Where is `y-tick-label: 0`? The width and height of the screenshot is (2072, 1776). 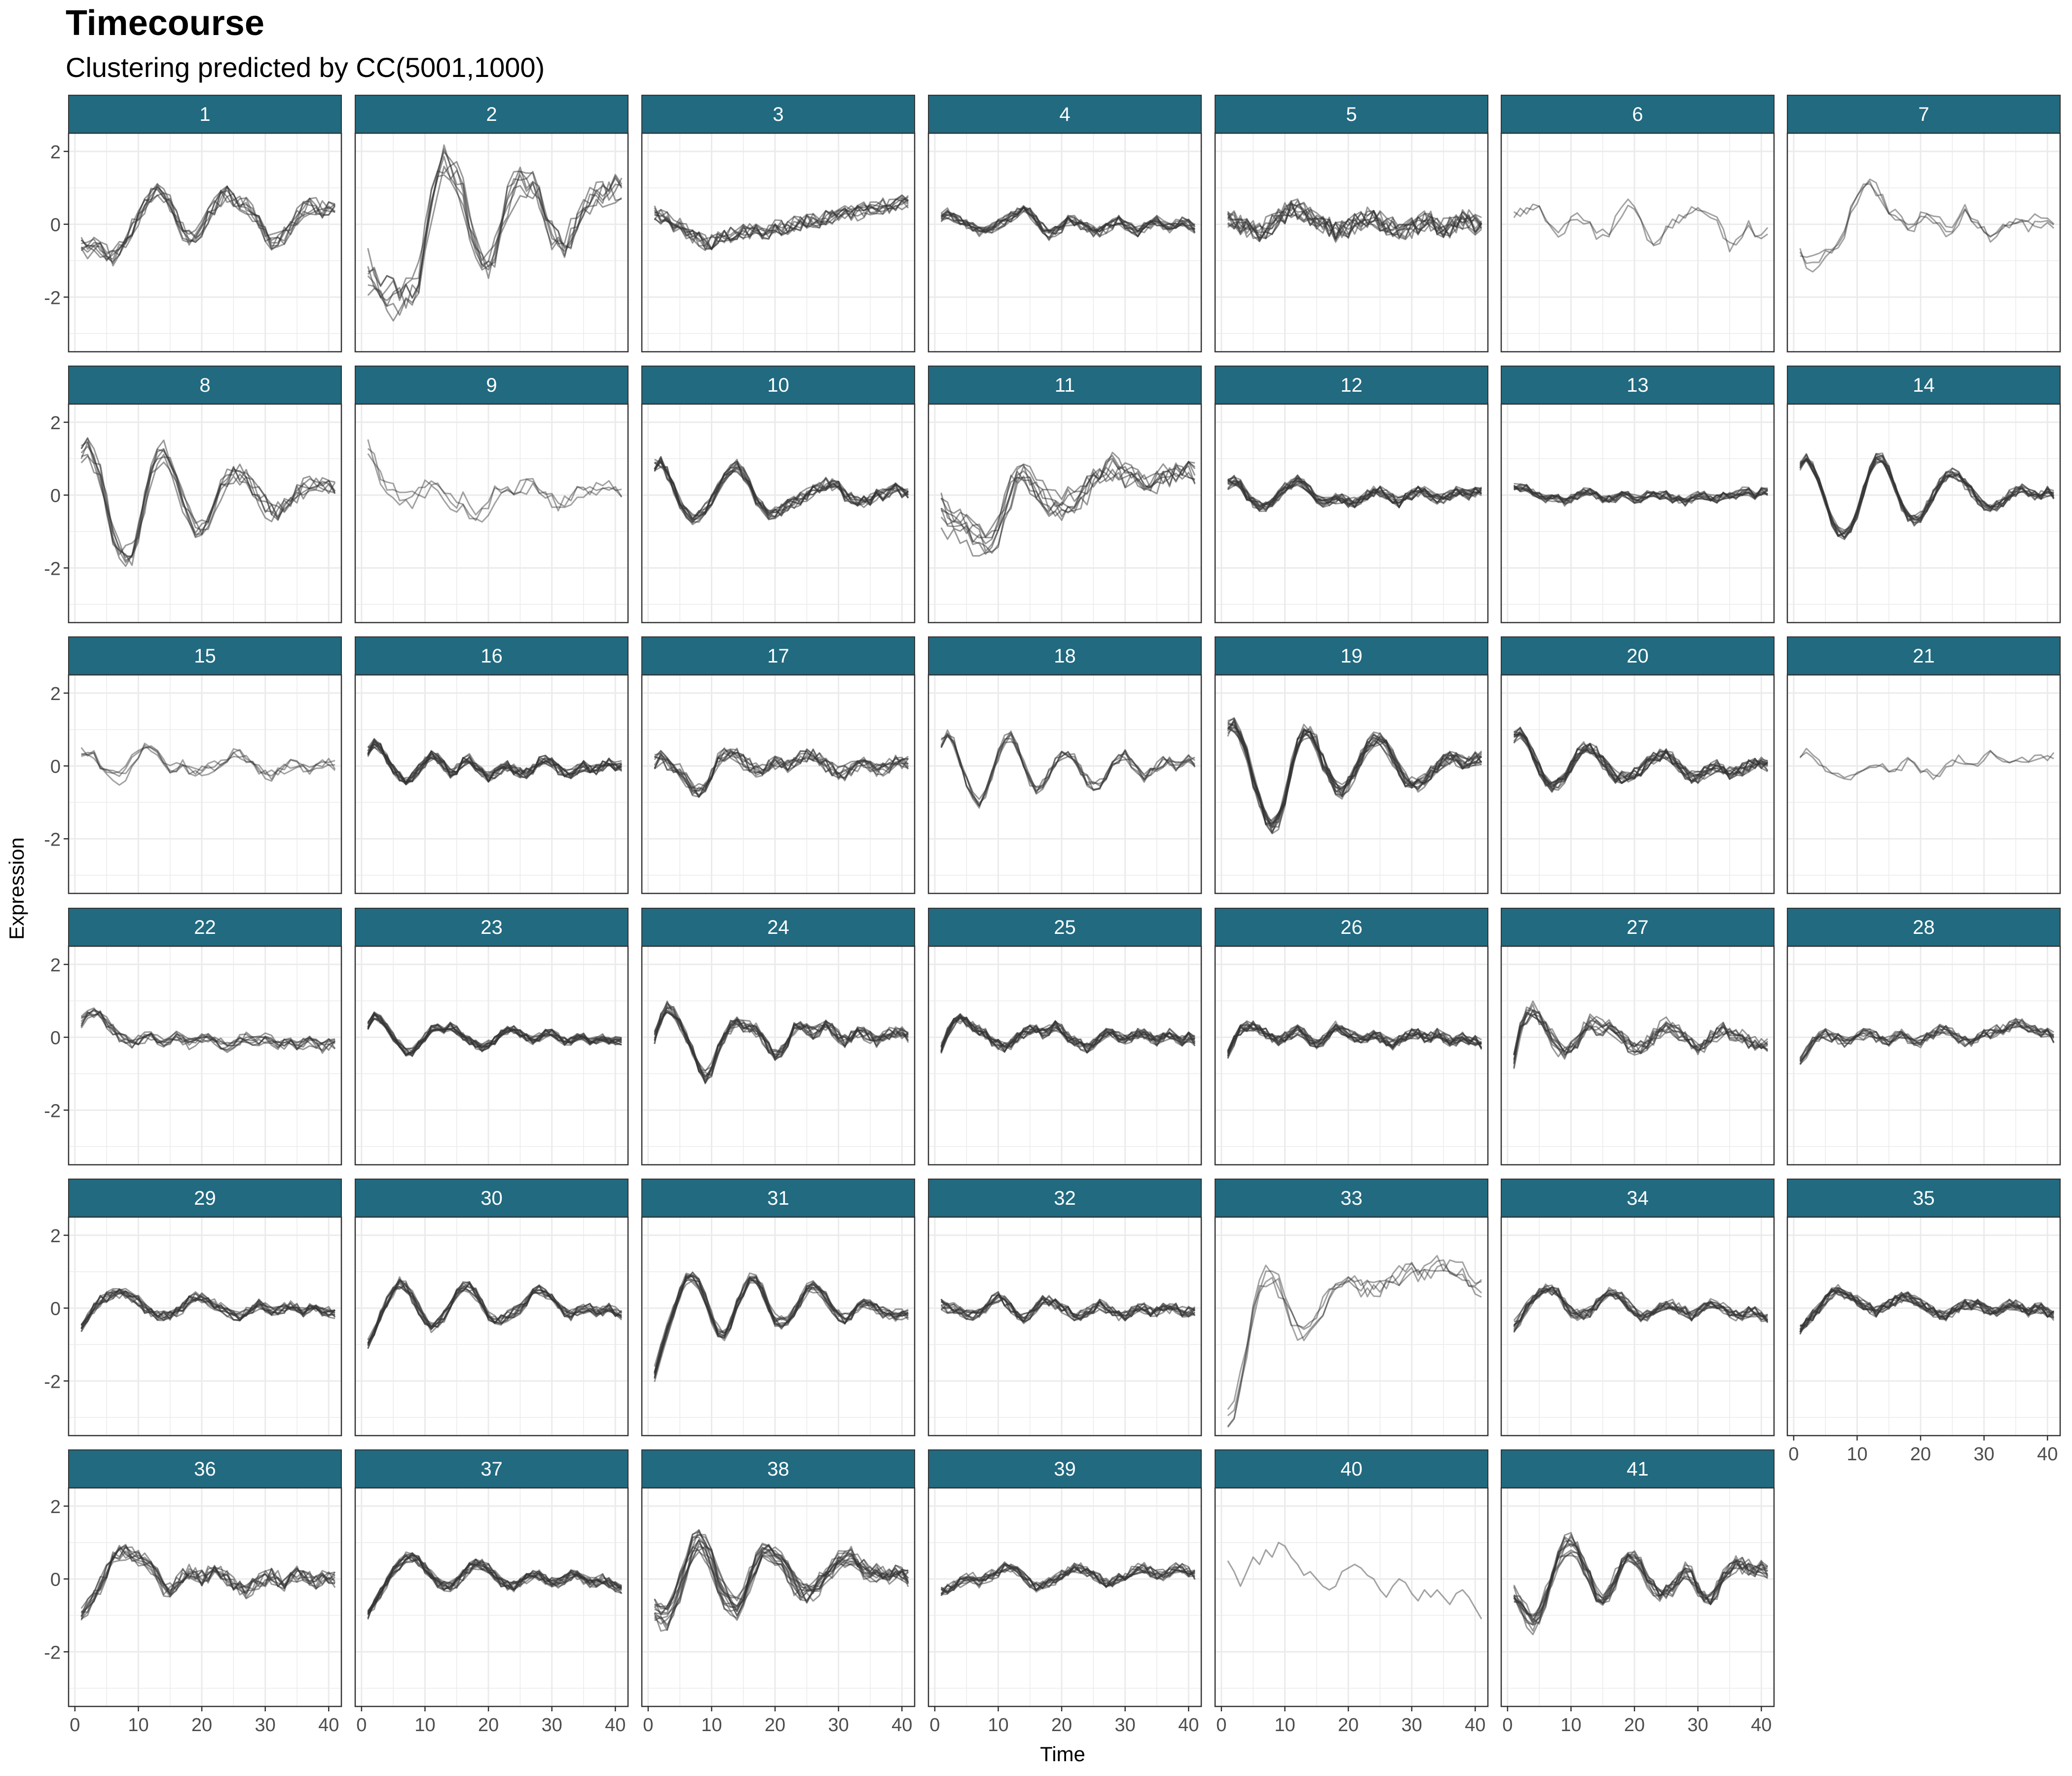
y-tick-label: 0 is located at coordinates (56, 1581).